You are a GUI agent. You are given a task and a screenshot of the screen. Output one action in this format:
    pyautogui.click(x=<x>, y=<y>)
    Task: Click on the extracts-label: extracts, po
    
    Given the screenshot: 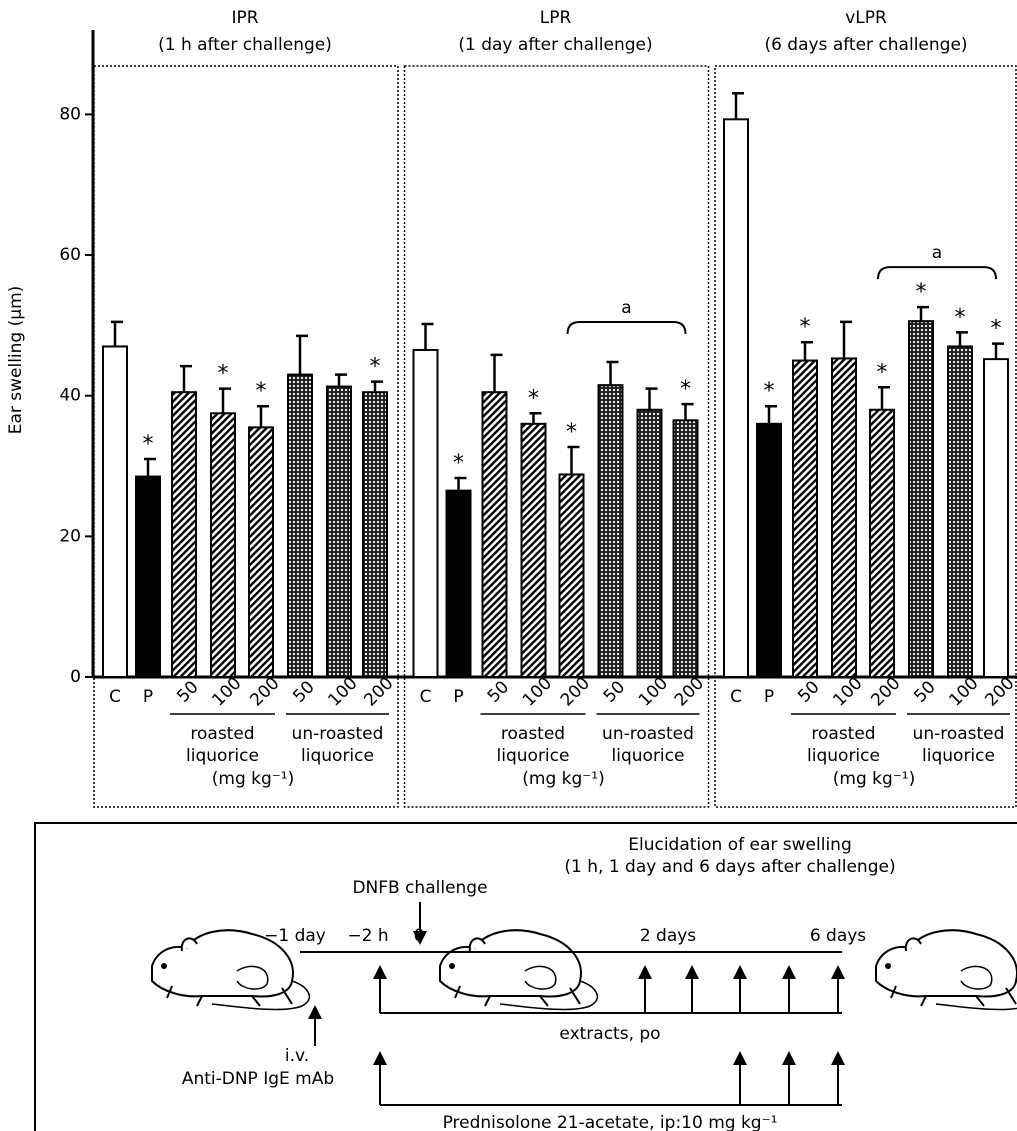 What is the action you would take?
    pyautogui.click(x=609, y=1034)
    